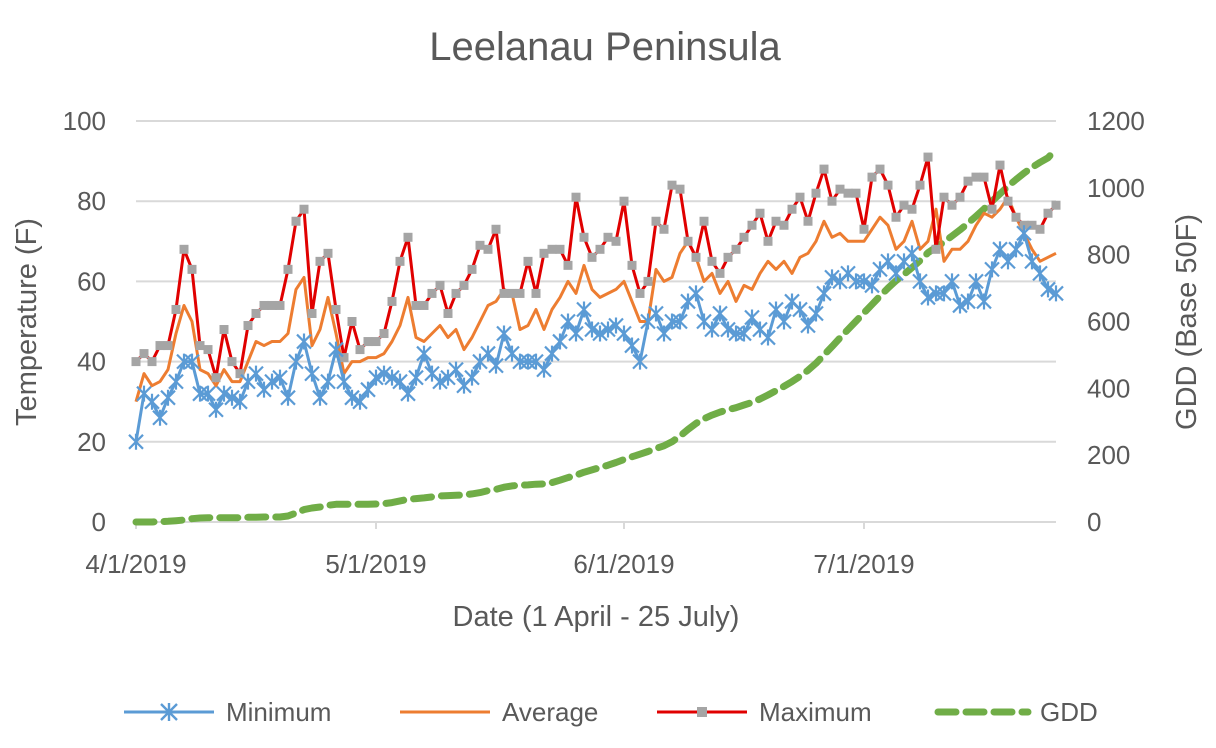 Image resolution: width=1216 pixels, height=748 pixels. I want to click on y2-tick-label: 1000, so click(1116, 188).